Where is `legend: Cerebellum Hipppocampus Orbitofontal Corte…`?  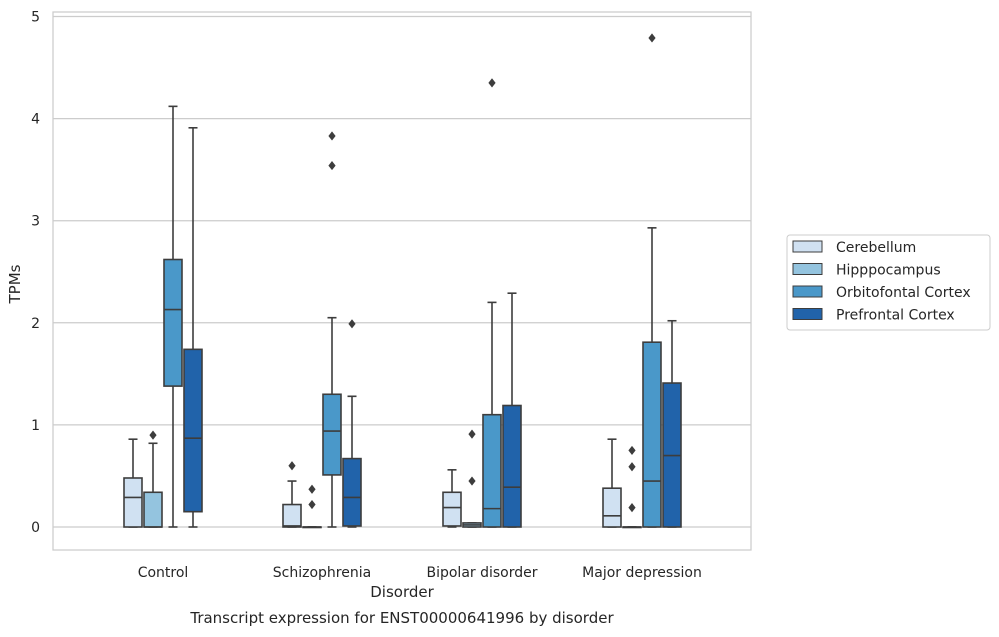
legend: Cerebellum Hipppocampus Orbitofontal Corte… is located at coordinates (888, 282).